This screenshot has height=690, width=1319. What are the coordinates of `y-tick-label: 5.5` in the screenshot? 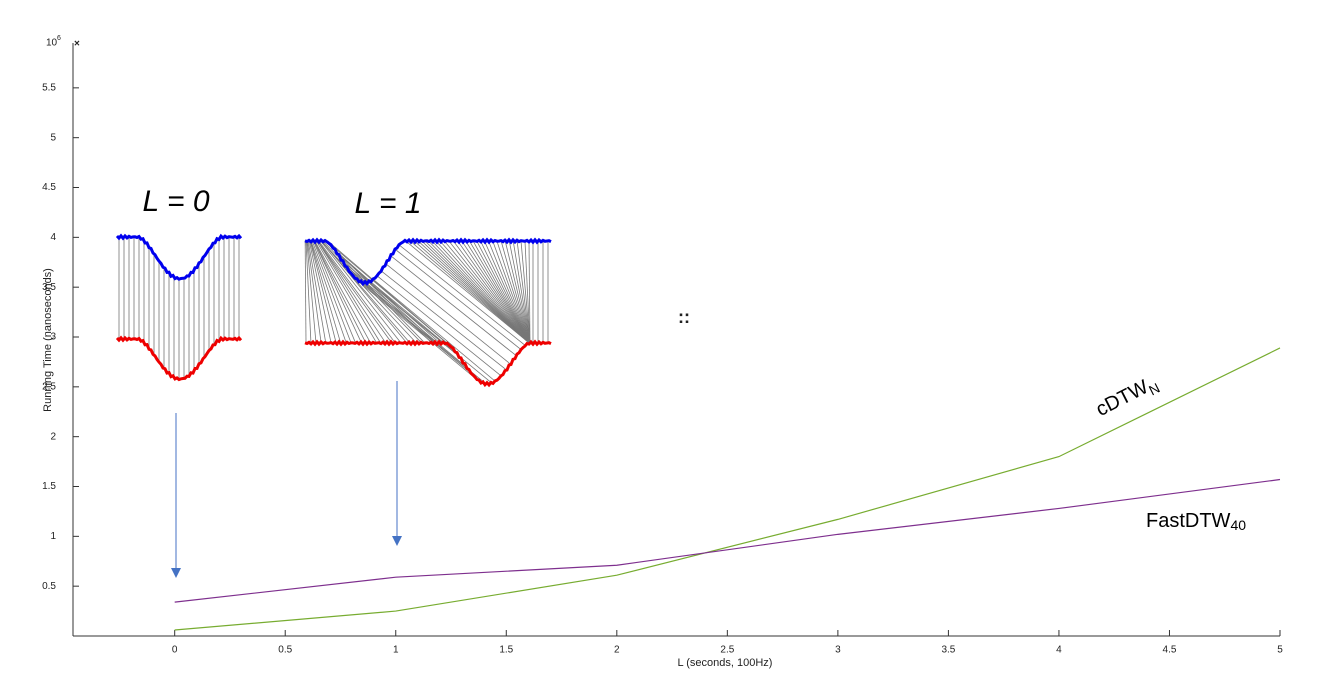 It's located at (49, 87).